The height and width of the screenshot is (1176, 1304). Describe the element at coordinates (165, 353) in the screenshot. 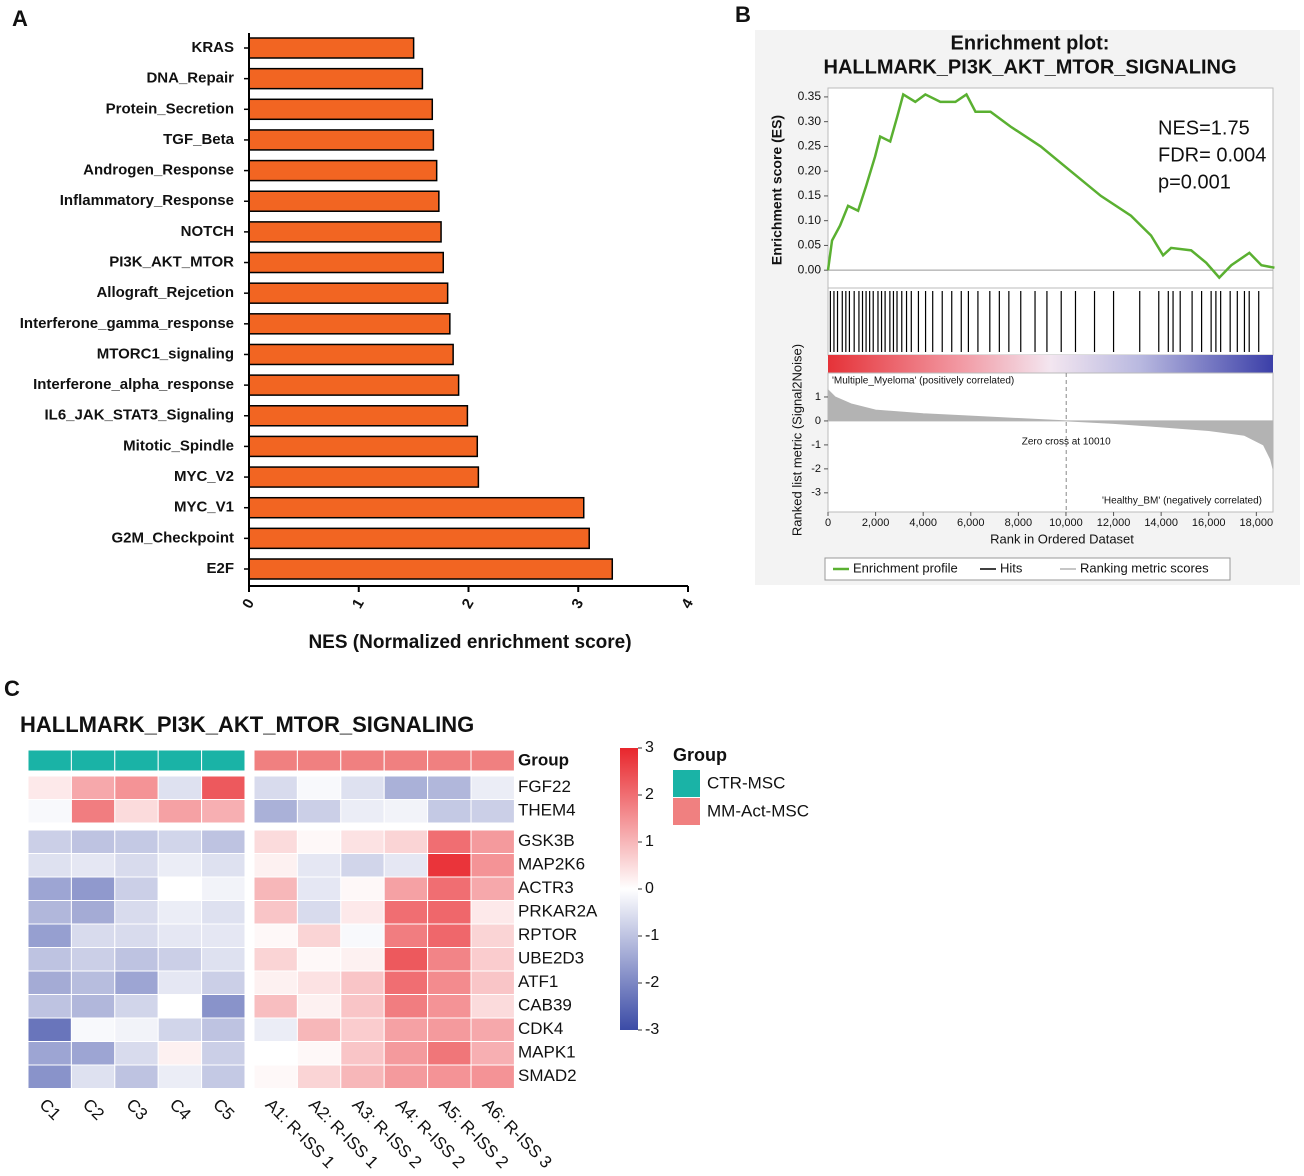

I see `category-label: MTORC1_signaling` at that location.